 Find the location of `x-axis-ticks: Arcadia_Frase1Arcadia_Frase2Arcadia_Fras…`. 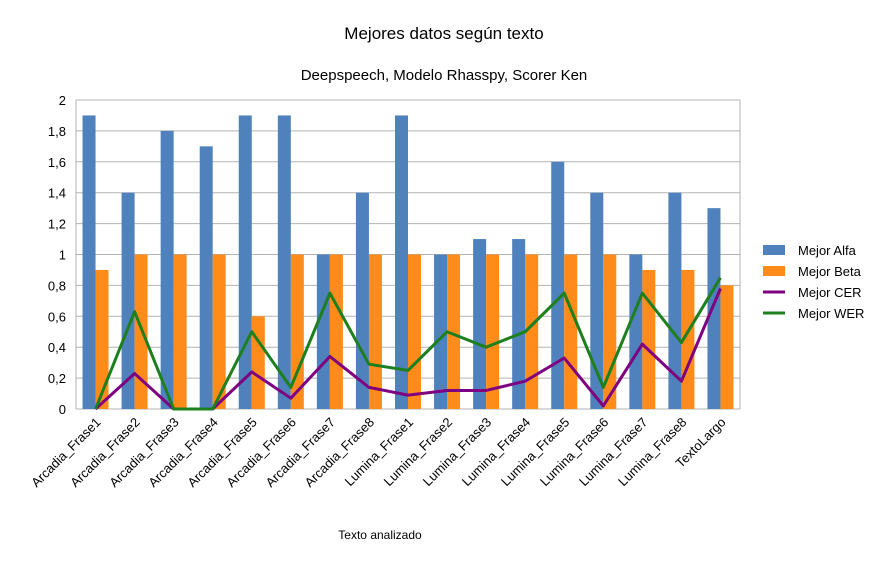

x-axis-ticks: Arcadia_Frase1Arcadia_Frase2Arcadia_Fras… is located at coordinates (378, 453).